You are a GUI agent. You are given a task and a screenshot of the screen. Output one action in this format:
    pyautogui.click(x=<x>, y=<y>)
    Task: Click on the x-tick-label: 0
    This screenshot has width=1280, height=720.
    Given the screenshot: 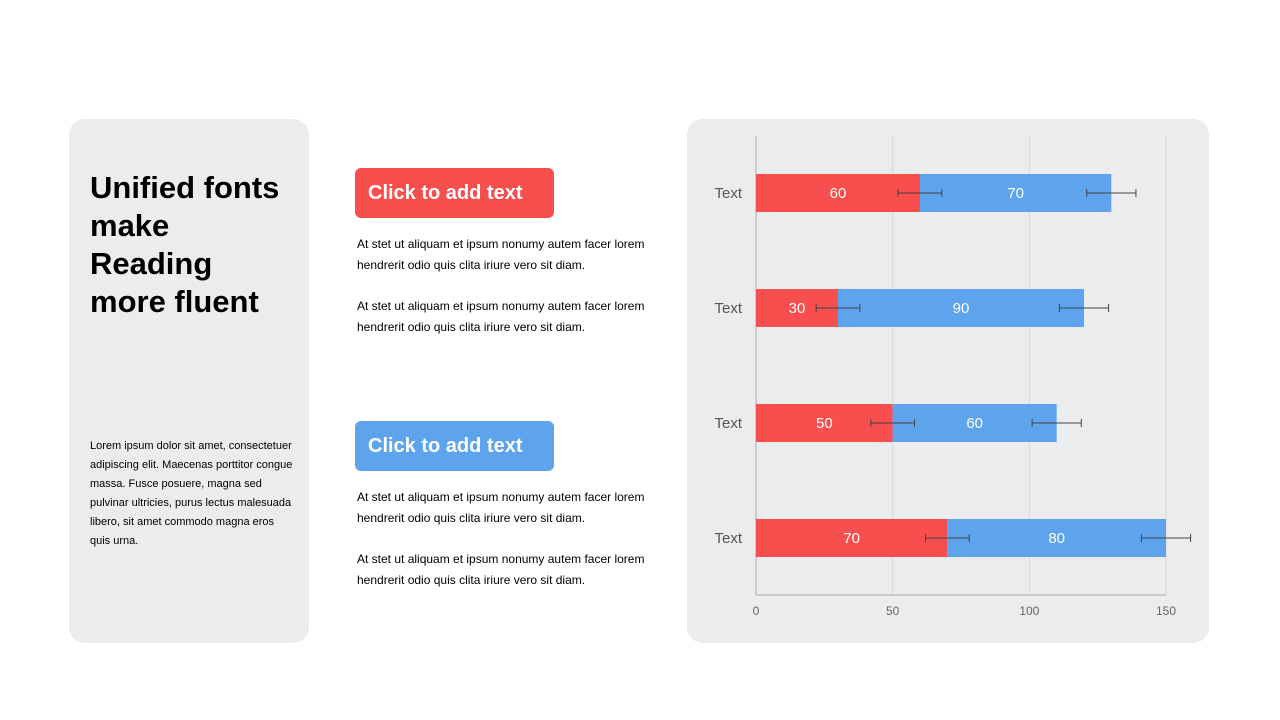 What is the action you would take?
    pyautogui.click(x=756, y=611)
    